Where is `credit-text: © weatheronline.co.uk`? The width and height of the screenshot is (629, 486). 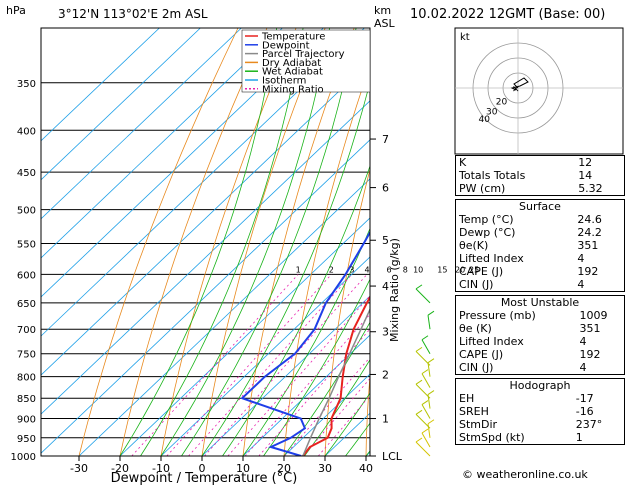 credit-text: © weatheronline.co.uk is located at coordinates (525, 474).